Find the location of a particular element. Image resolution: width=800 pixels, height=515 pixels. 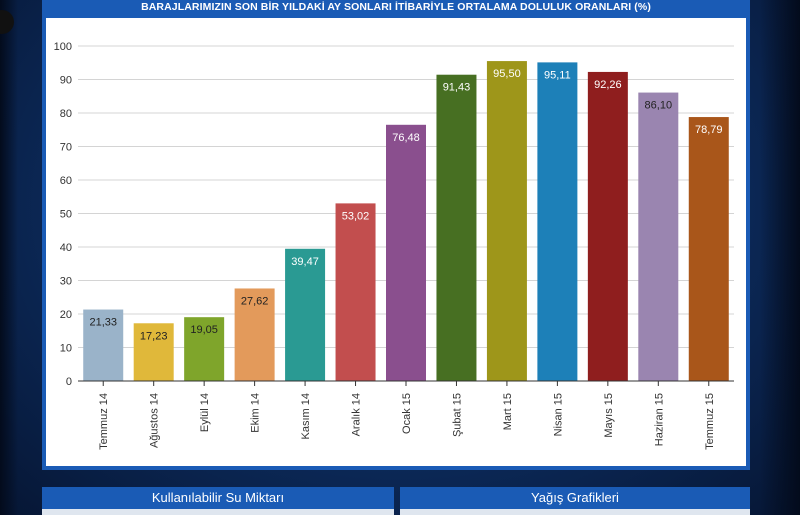

x-tick-label: Ocak 15 is located at coordinates (407, 413).